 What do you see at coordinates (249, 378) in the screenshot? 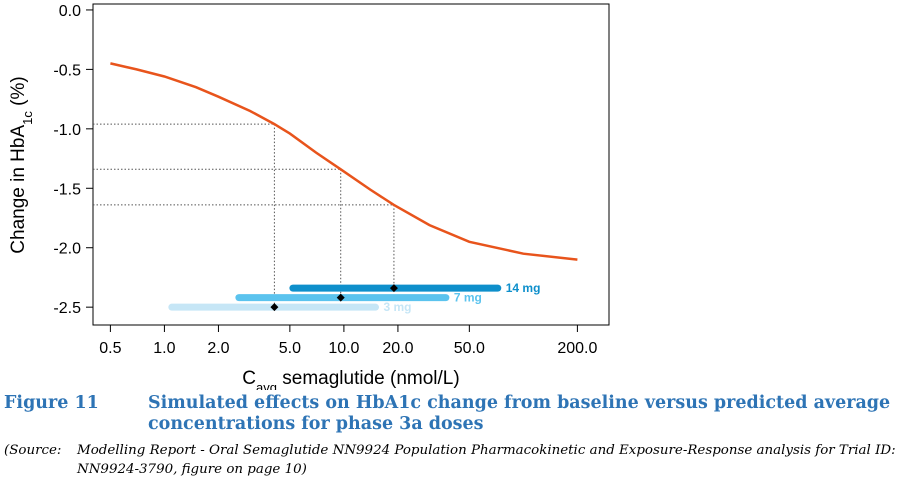
I see `x-axis-label-main: C` at bounding box center [249, 378].